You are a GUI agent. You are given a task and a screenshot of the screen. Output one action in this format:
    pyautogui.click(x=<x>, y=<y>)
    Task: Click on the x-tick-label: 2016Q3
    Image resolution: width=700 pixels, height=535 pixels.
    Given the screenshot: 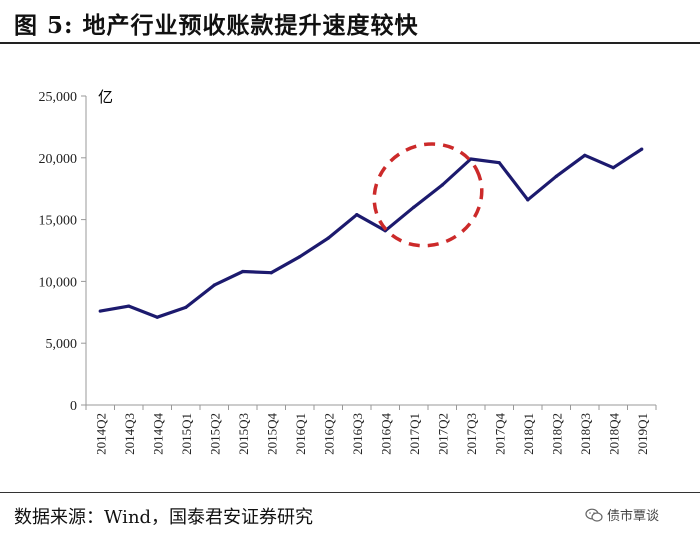 What is the action you would take?
    pyautogui.click(x=357, y=434)
    